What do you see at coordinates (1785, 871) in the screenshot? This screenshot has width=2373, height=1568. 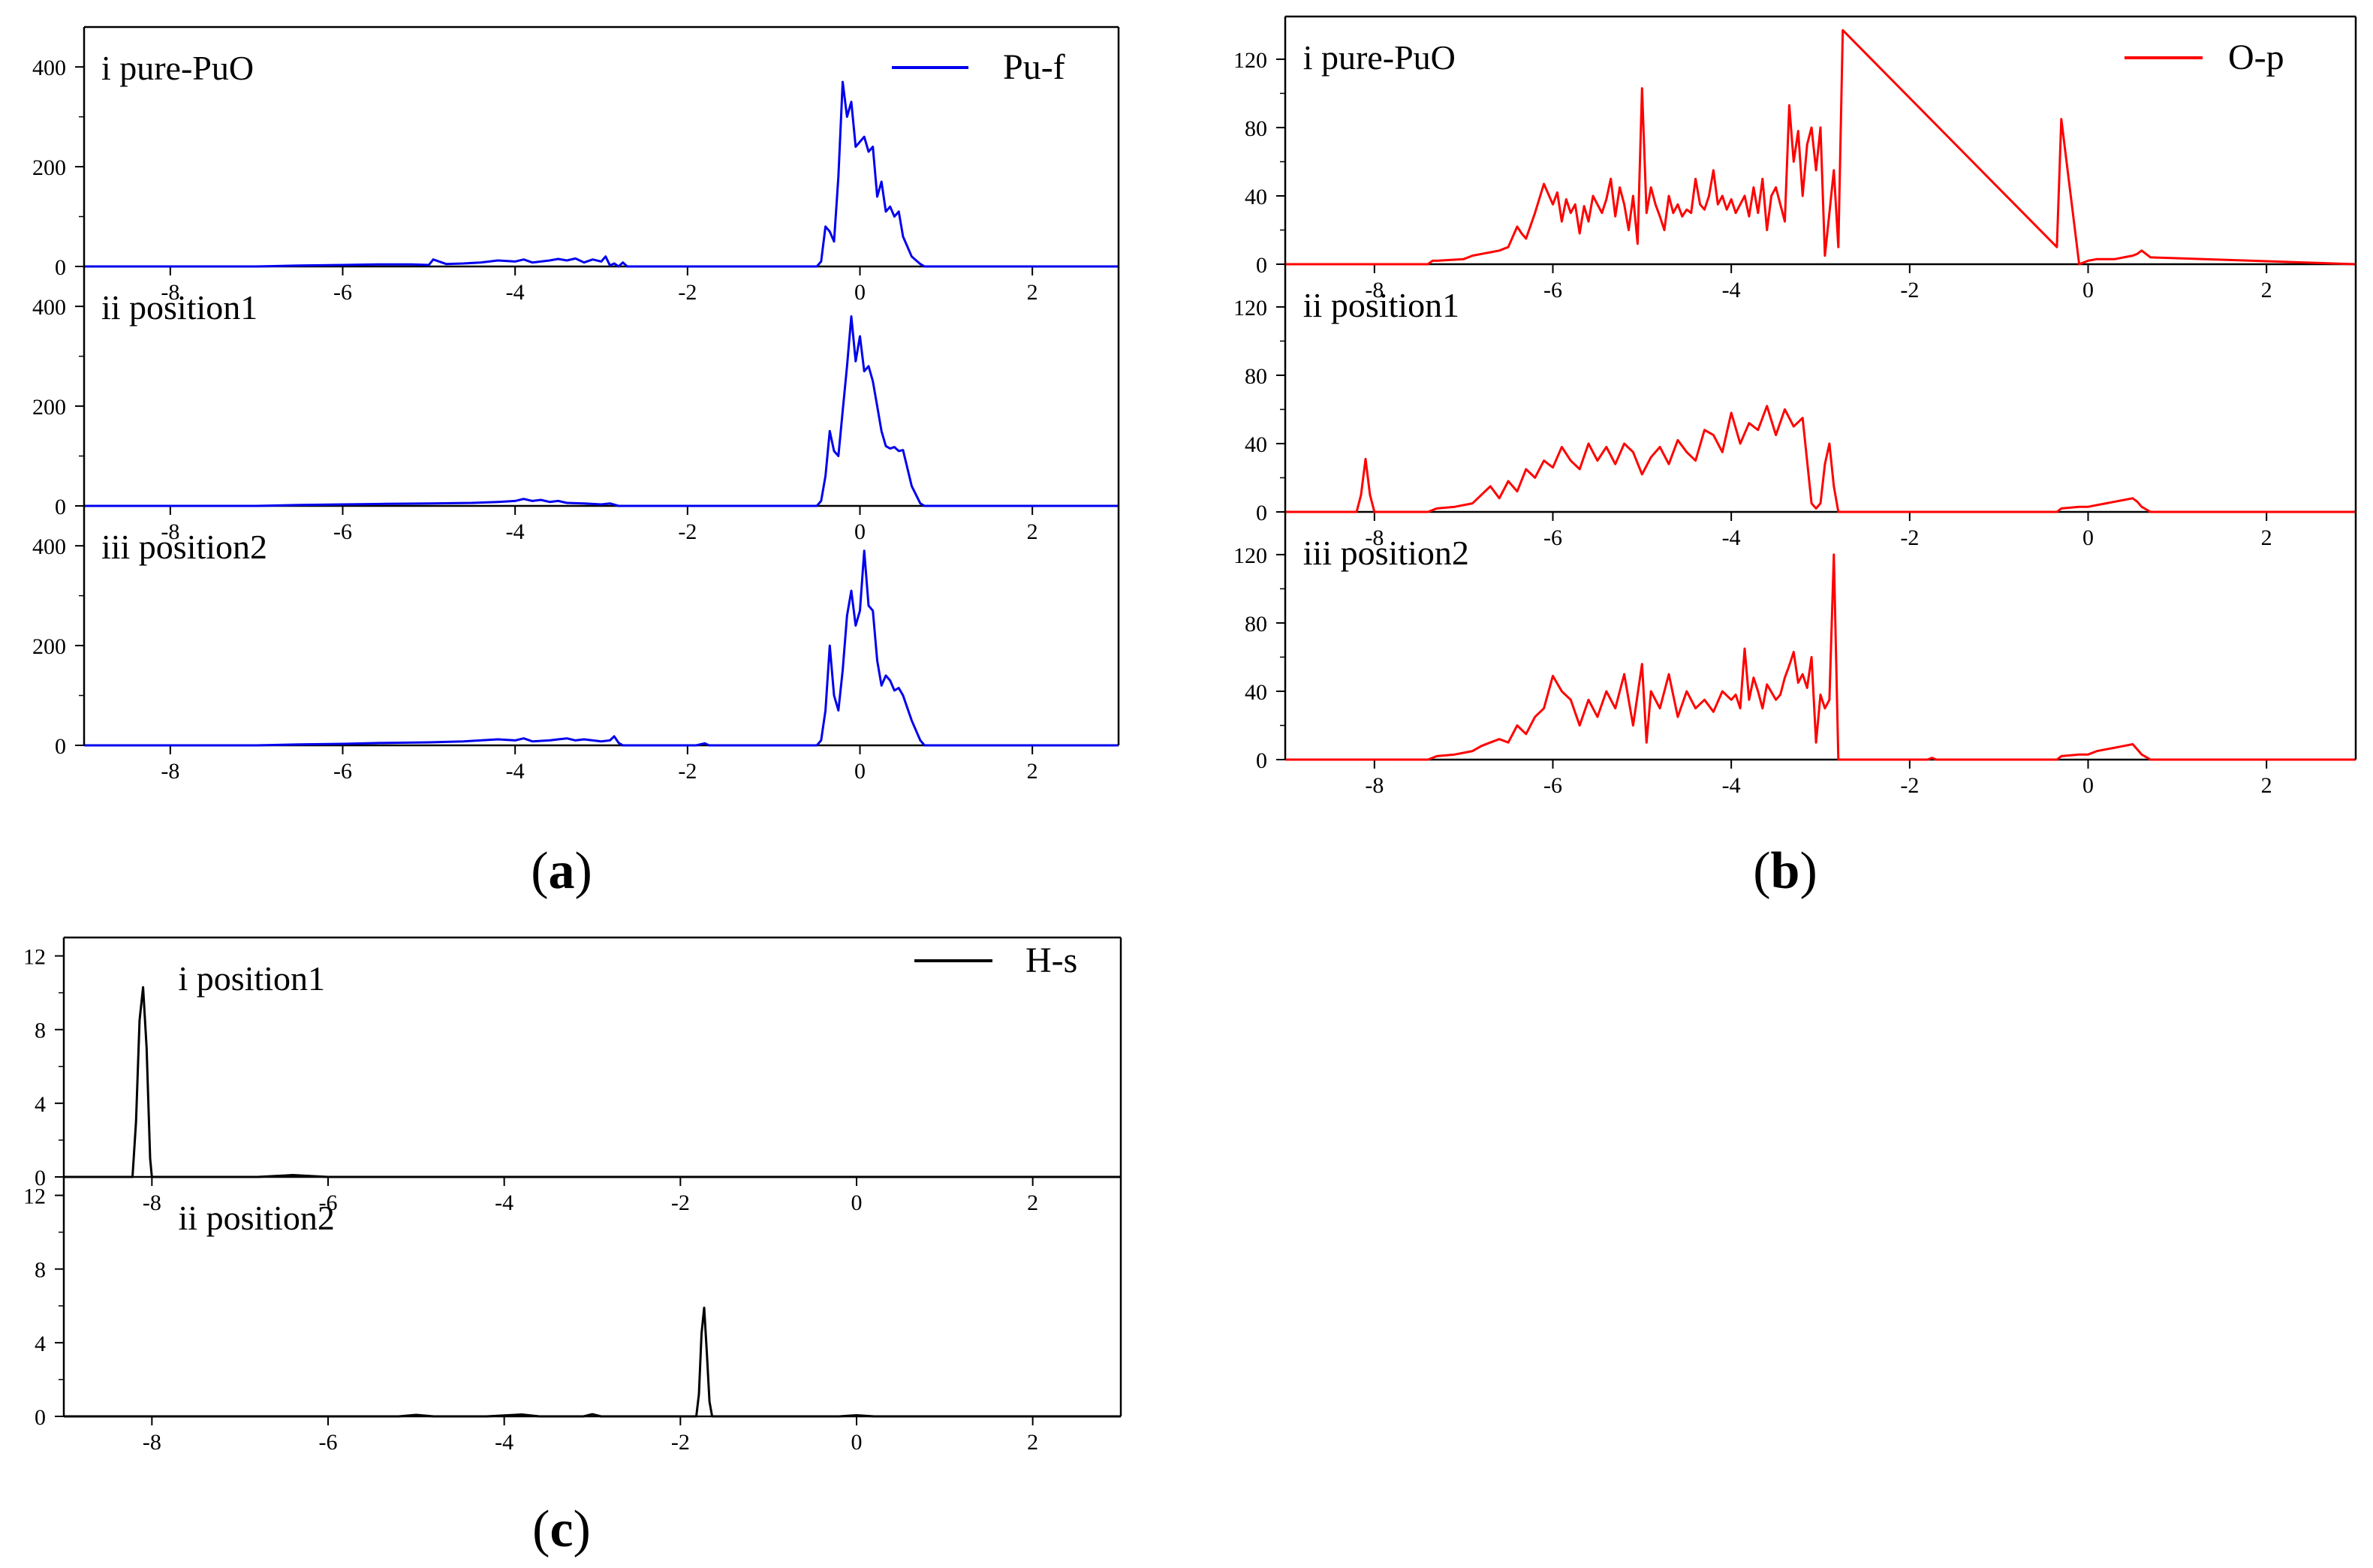 I see `caption-b: (b)` at bounding box center [1785, 871].